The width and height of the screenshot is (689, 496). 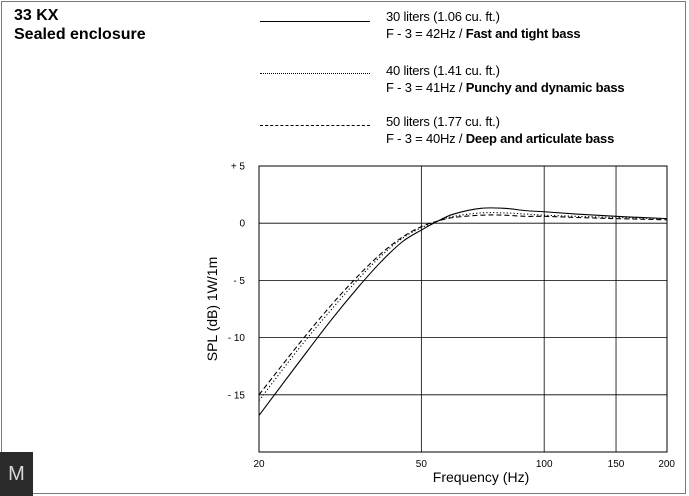 I want to click on legend-label: 40 liters (1.41 cu. ft.), so click(x=443, y=70).